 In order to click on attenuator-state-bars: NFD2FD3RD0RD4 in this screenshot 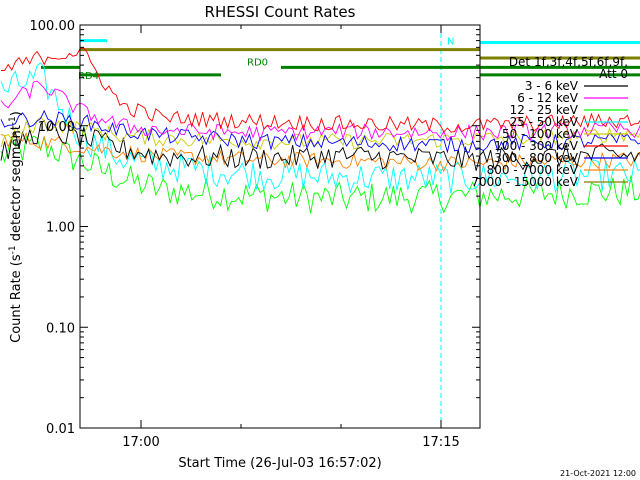, I will do `click(340, 59)`.